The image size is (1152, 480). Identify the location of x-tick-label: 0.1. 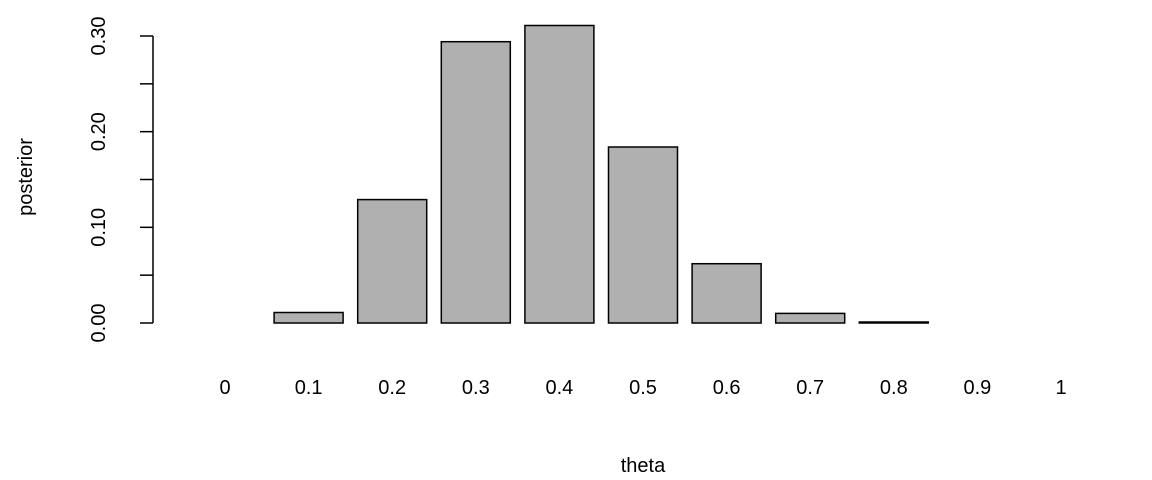
(309, 388).